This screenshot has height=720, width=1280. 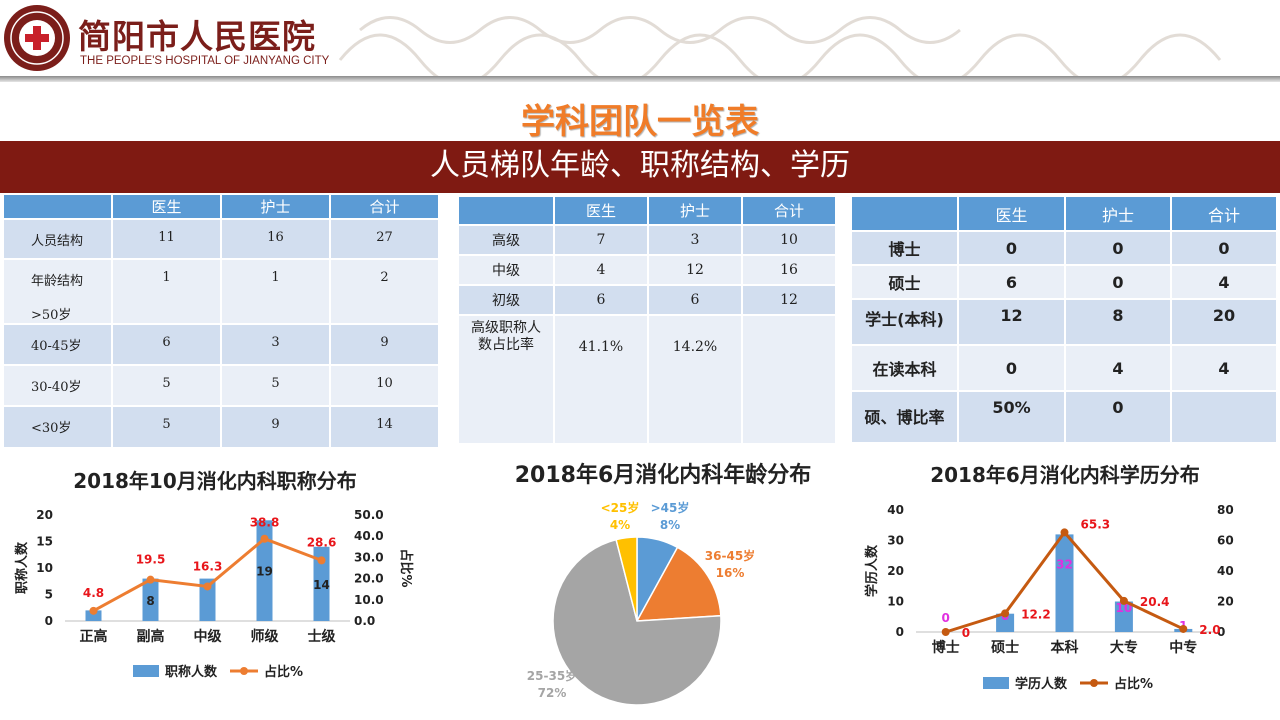 I want to click on y2-tick-label: 20.0, so click(x=369, y=579).